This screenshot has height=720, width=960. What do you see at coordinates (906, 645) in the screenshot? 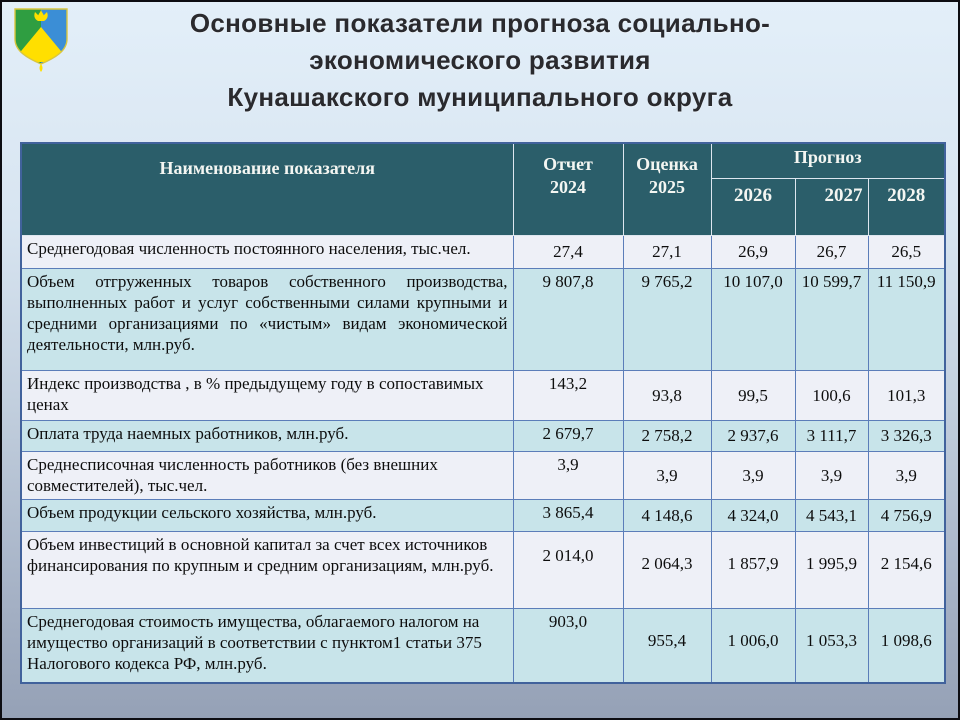
I see `value-2028: 1 098,6` at bounding box center [906, 645].